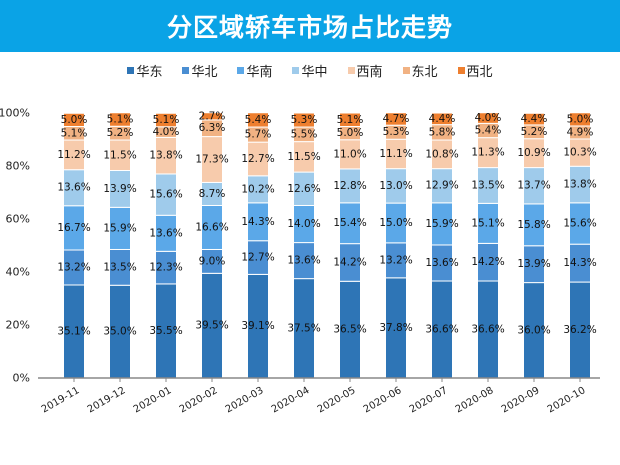 The image size is (620, 465). I want to click on data-label: 8.7%, so click(212, 194).